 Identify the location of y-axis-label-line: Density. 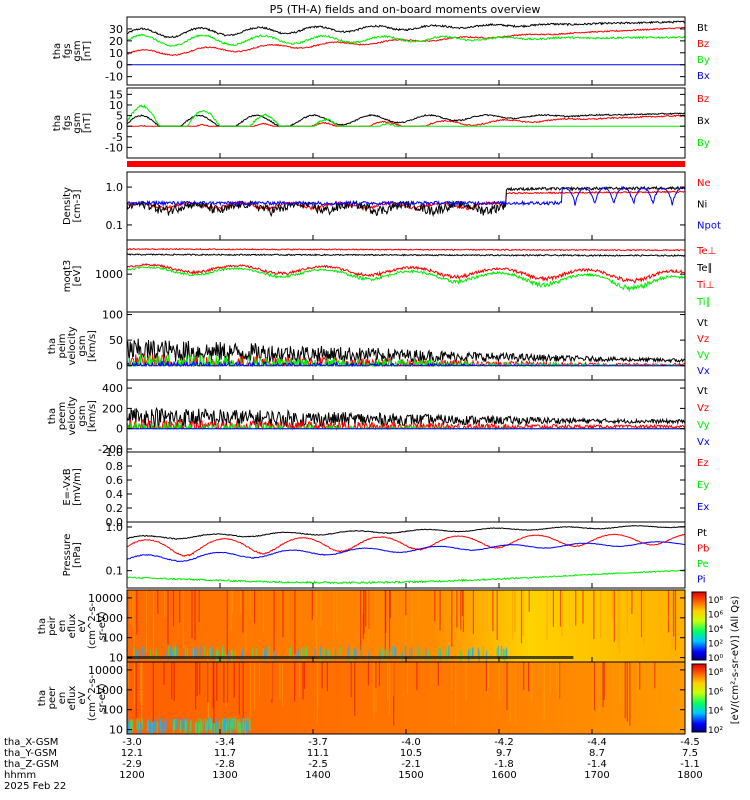
(67, 206).